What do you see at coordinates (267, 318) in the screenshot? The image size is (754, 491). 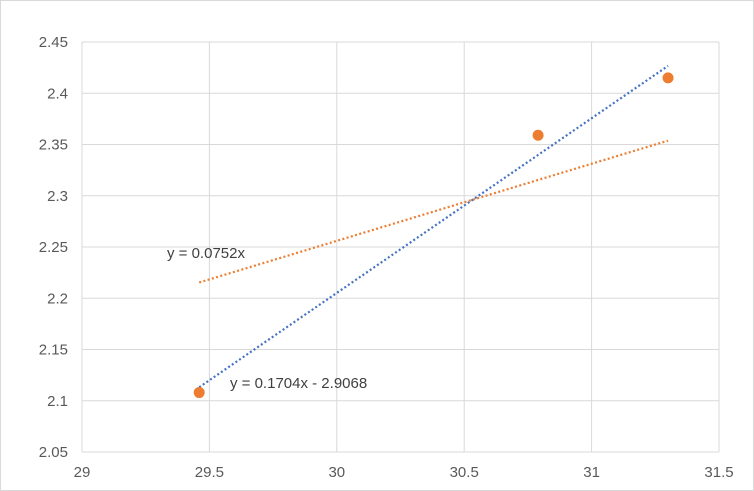 I see `equation-label-layer: y = 0.1704x - 2.9068 y = 0.0752x` at bounding box center [267, 318].